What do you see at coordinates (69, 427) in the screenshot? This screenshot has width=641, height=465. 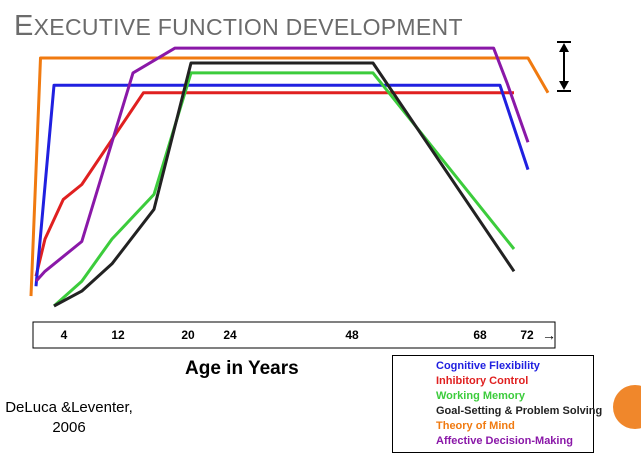 I see `citation-year: 2006` at bounding box center [69, 427].